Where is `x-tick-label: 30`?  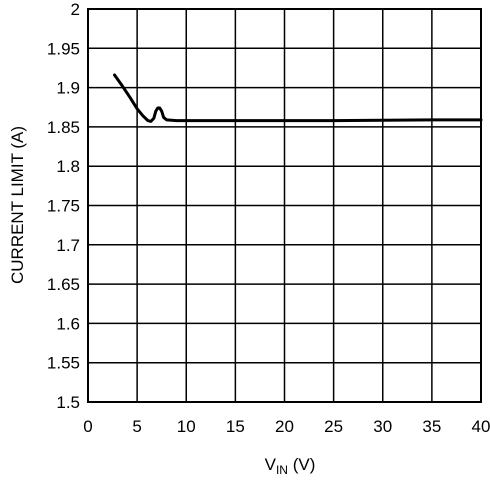
x-tick-label: 30 is located at coordinates (382, 426).